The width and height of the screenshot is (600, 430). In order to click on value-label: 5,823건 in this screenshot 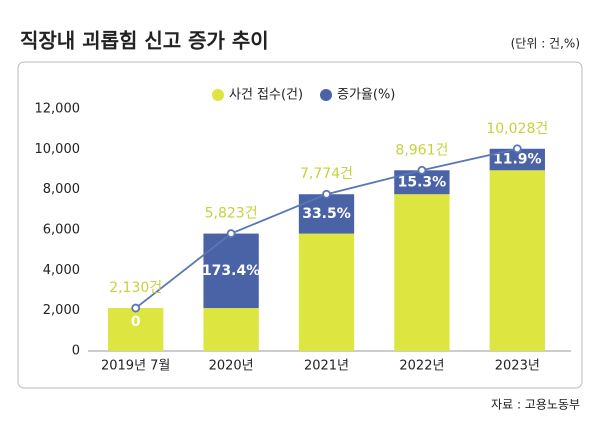, I will do `click(231, 214)`.